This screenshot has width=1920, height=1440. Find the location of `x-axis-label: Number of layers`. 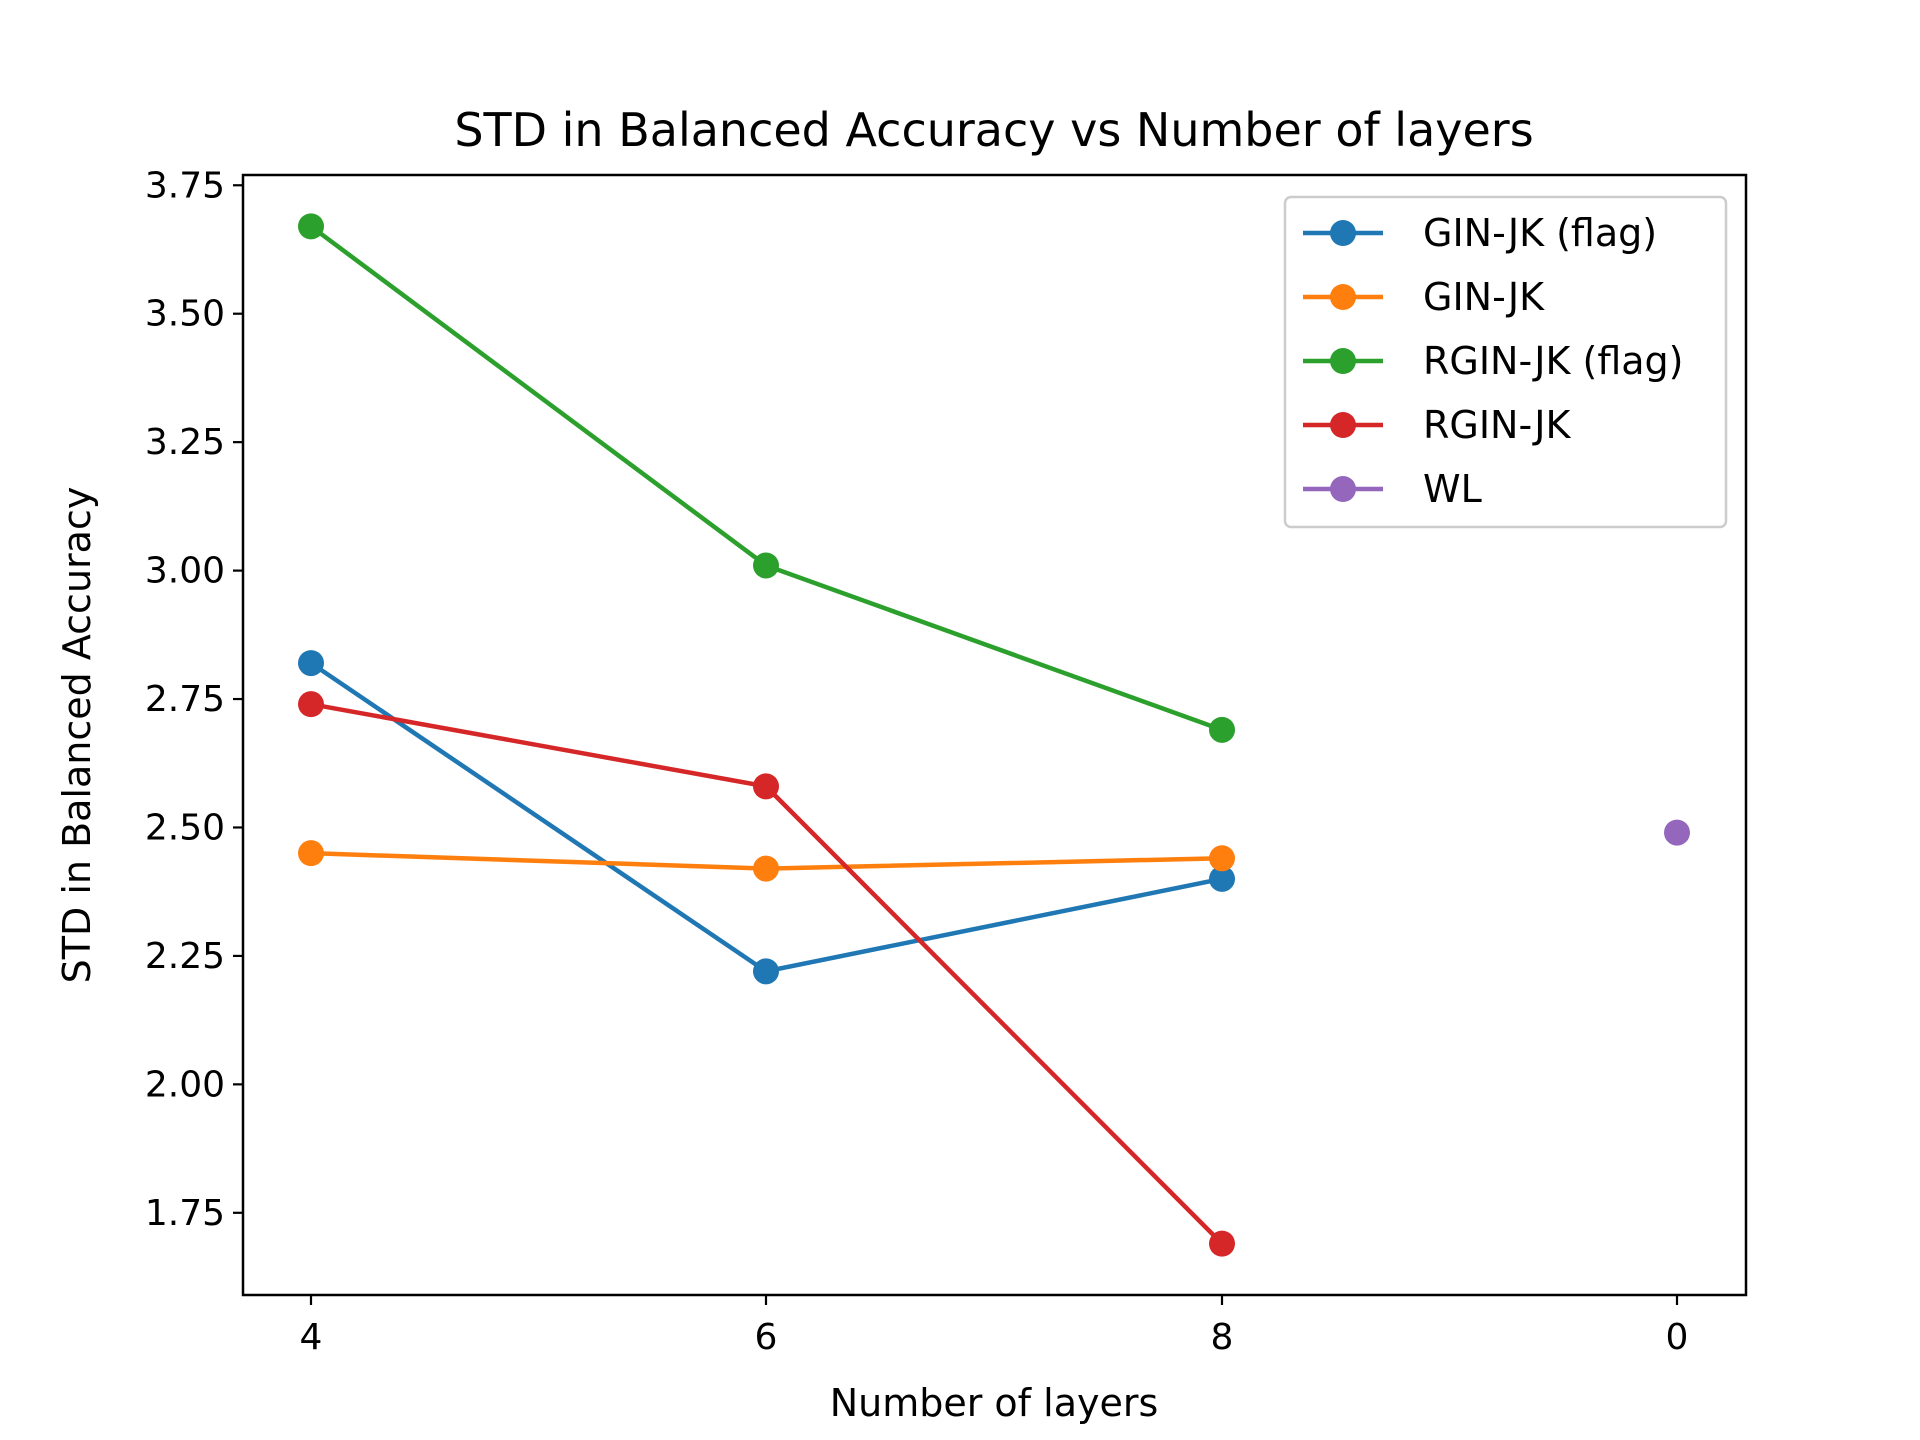

x-axis-label: Number of layers is located at coordinates (994, 1403).